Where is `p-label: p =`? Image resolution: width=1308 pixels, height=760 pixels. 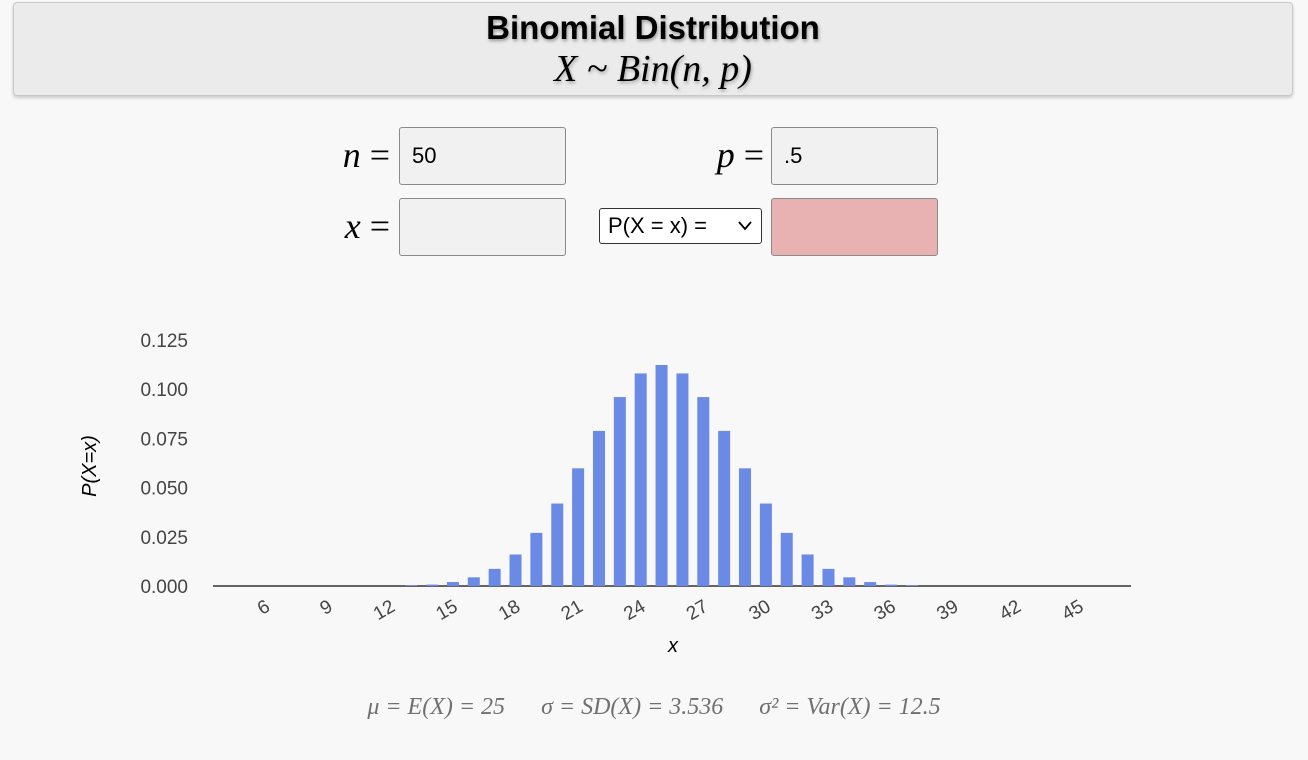 p-label: p = is located at coordinates (740, 155).